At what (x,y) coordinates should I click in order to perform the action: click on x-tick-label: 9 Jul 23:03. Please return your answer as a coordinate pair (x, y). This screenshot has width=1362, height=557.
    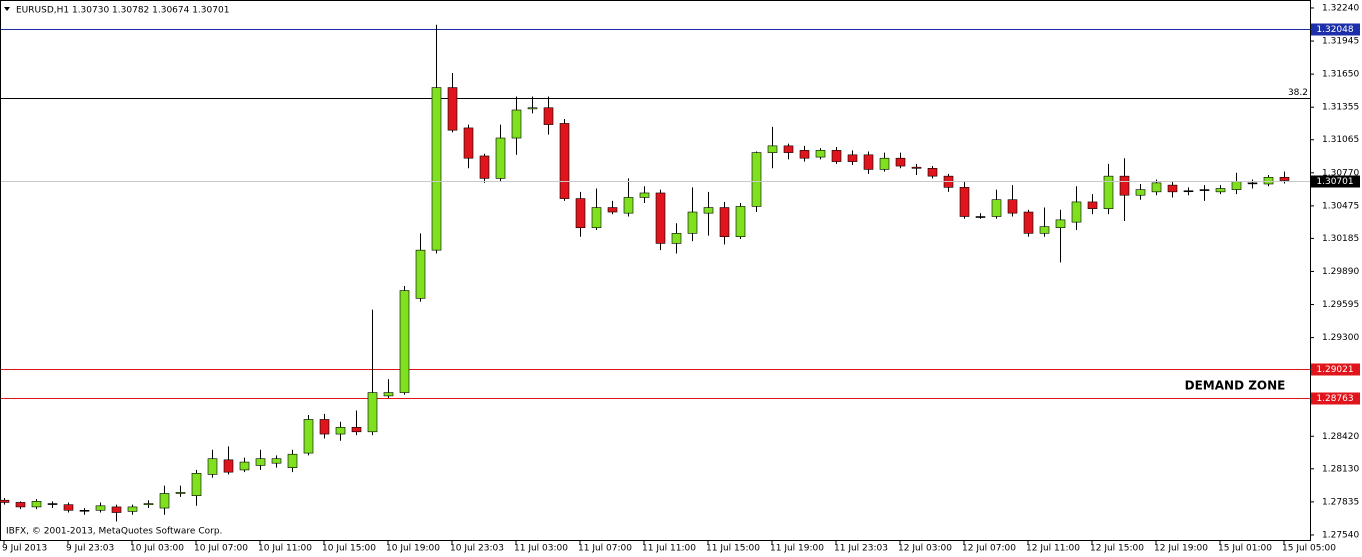
    Looking at the image, I should click on (90, 549).